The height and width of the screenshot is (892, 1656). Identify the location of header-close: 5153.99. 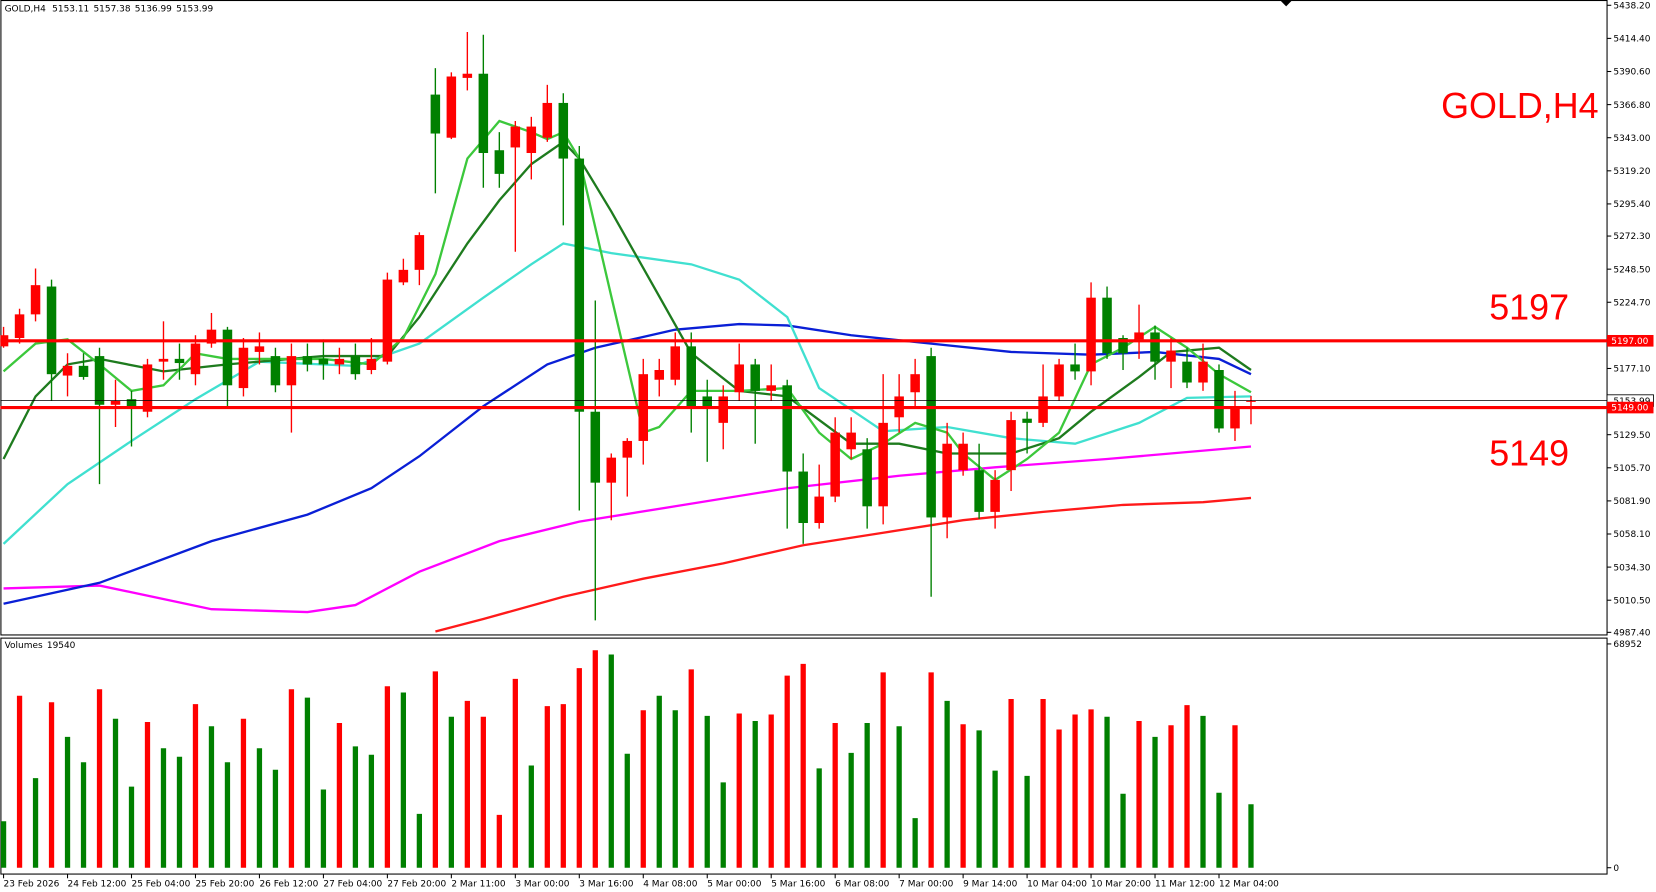
(194, 10).